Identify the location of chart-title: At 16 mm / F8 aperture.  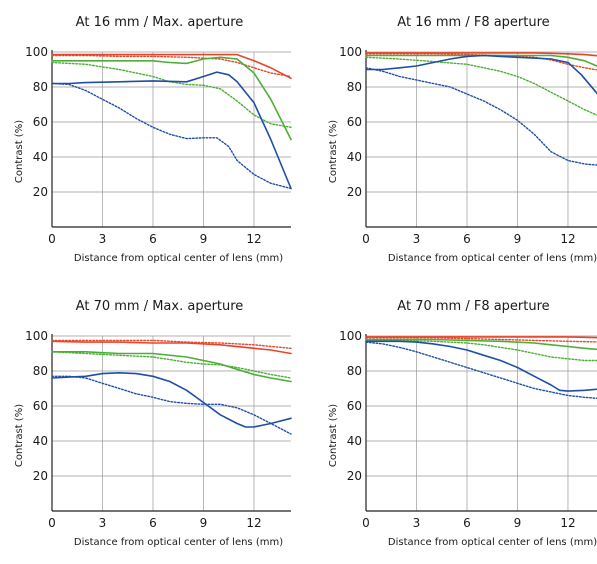
(473, 22).